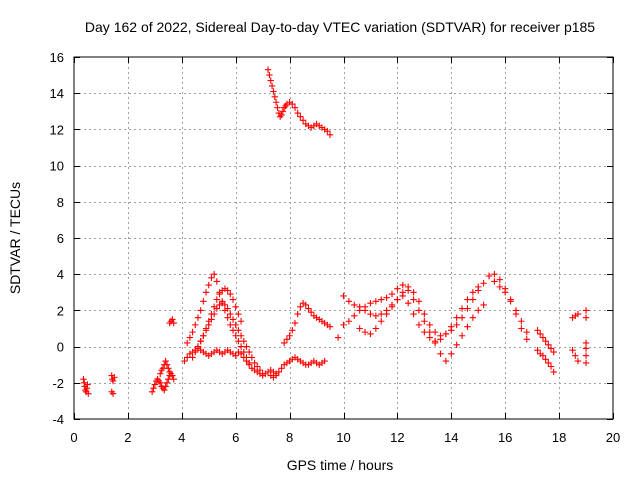 This screenshot has height=480, width=640. What do you see at coordinates (60, 238) in the screenshot?
I see `y-tick-label: 6` at bounding box center [60, 238].